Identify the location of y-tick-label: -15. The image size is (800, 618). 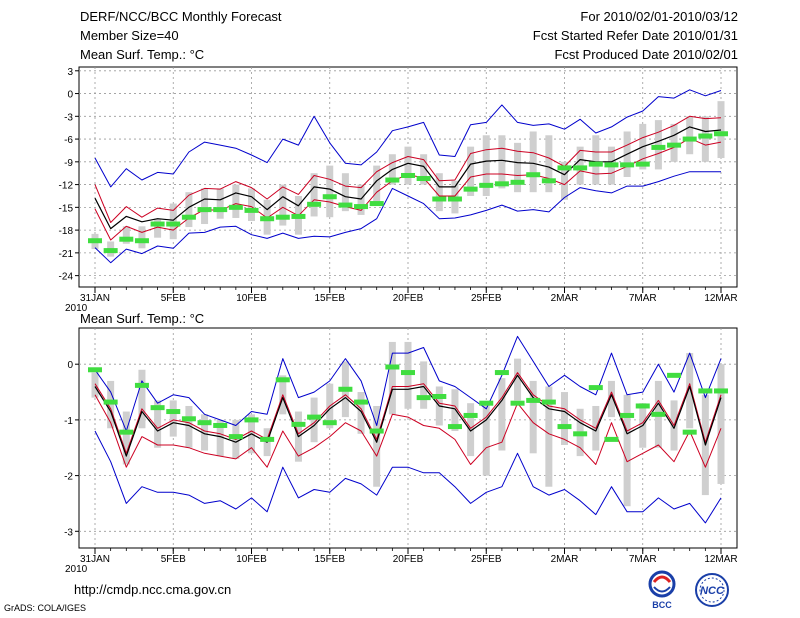
(66, 208).